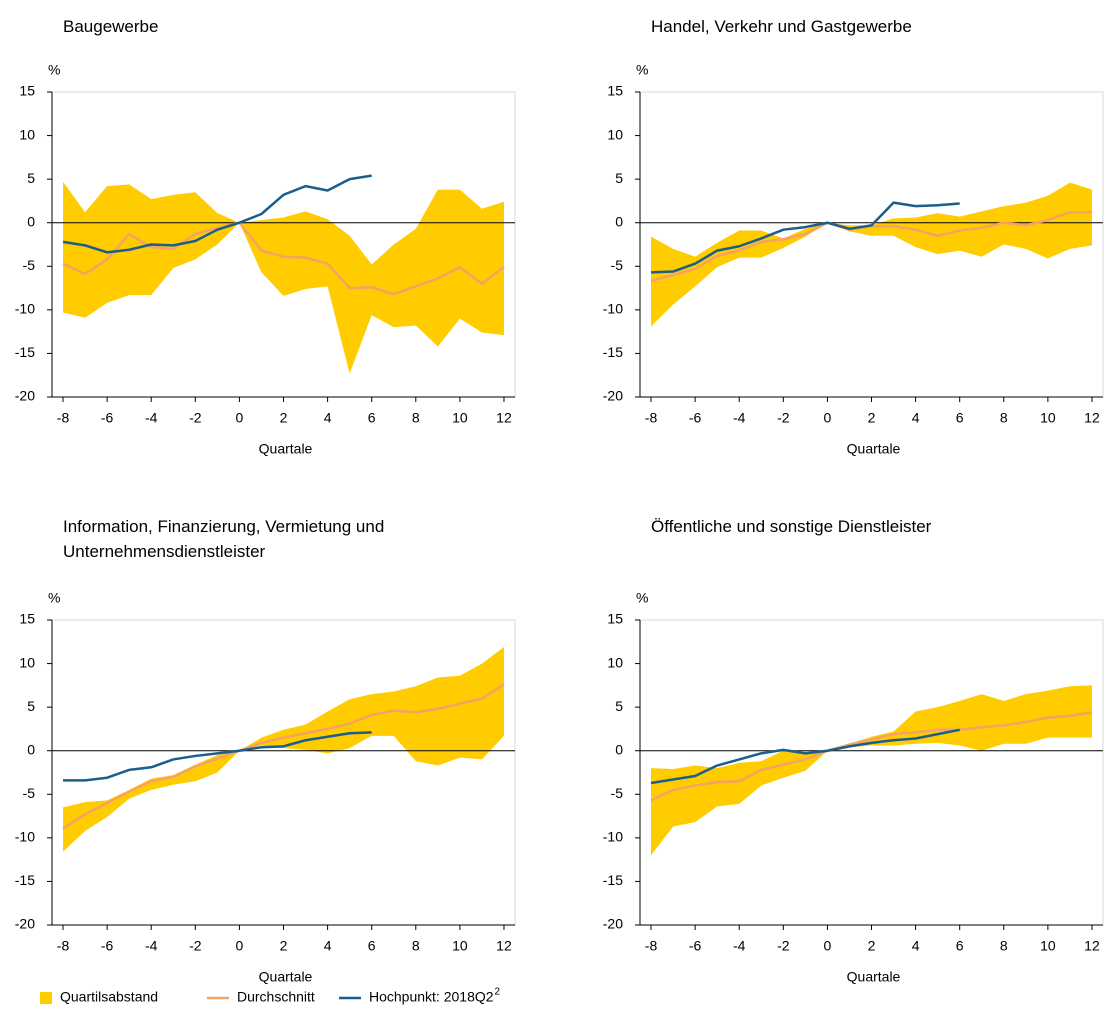  Describe the element at coordinates (46, 998) in the screenshot. I see `legend-swatch` at that location.